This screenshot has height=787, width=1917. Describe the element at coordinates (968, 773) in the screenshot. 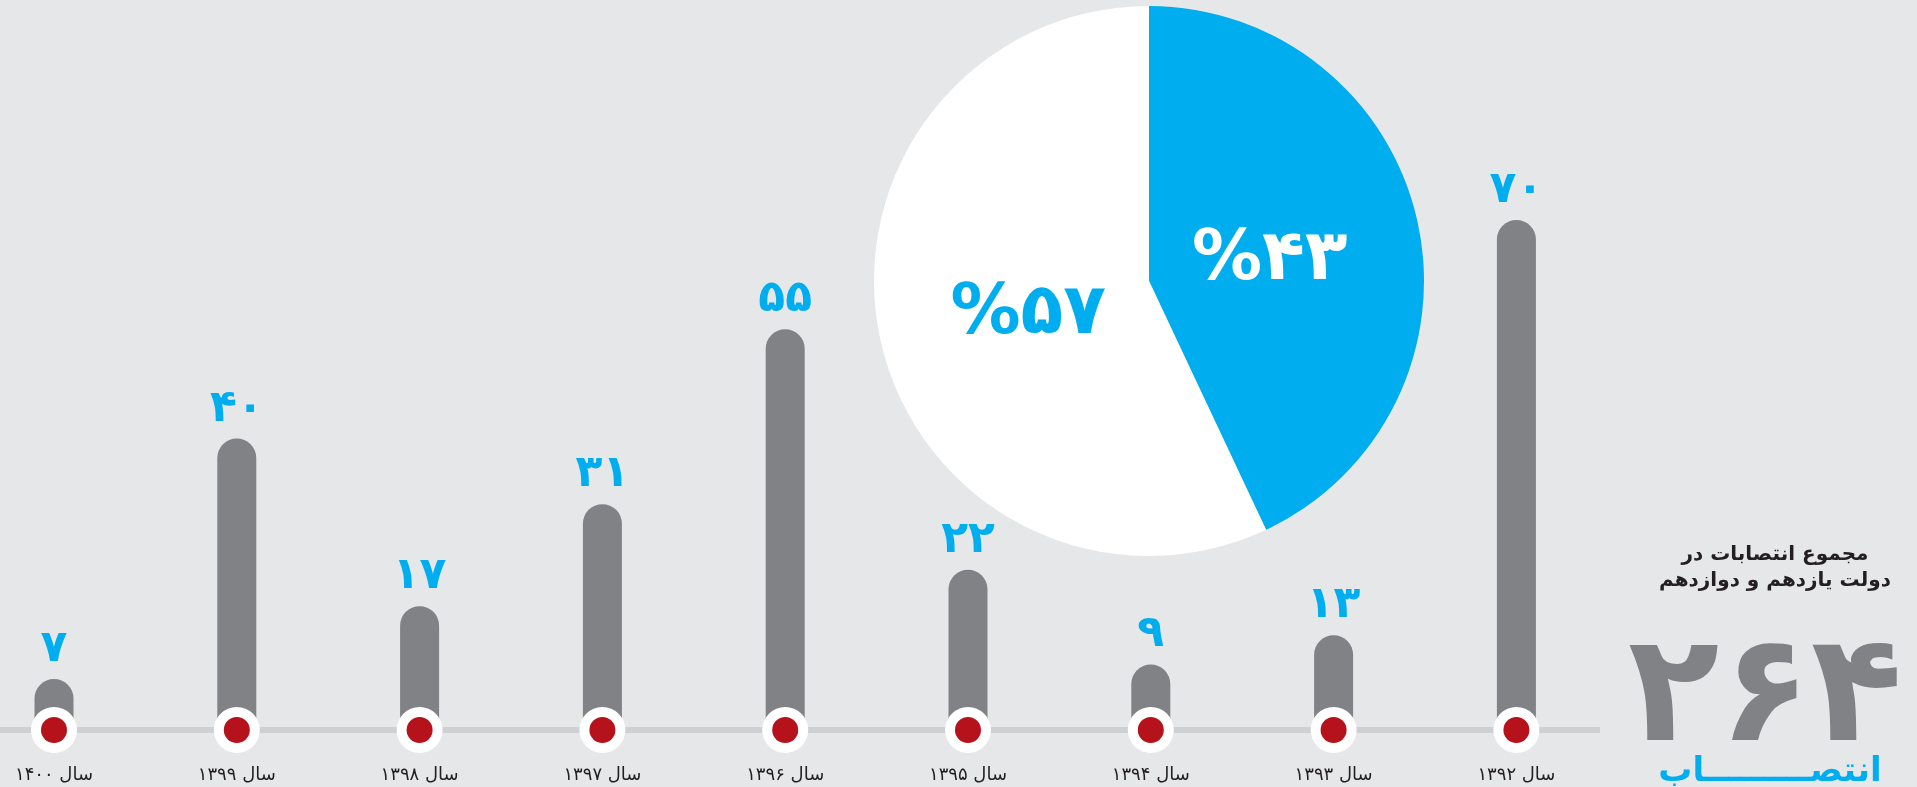

I see `x-tick-label: سال ۱۳۹۵` at that location.